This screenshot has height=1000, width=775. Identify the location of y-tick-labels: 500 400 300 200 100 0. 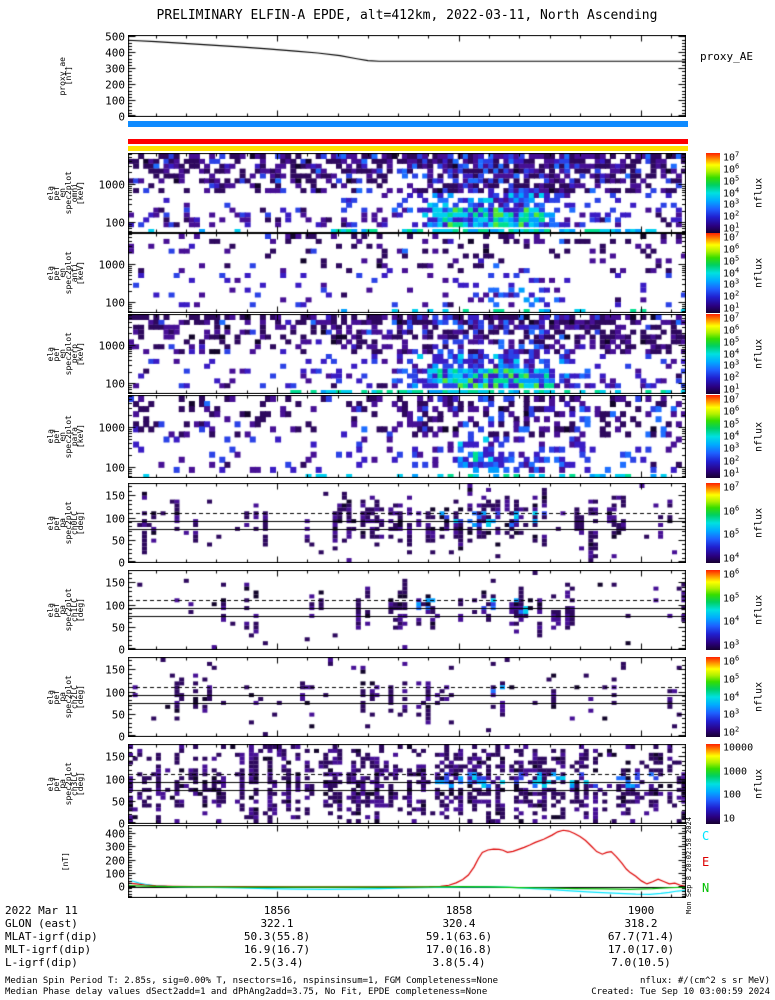
(105, 77).